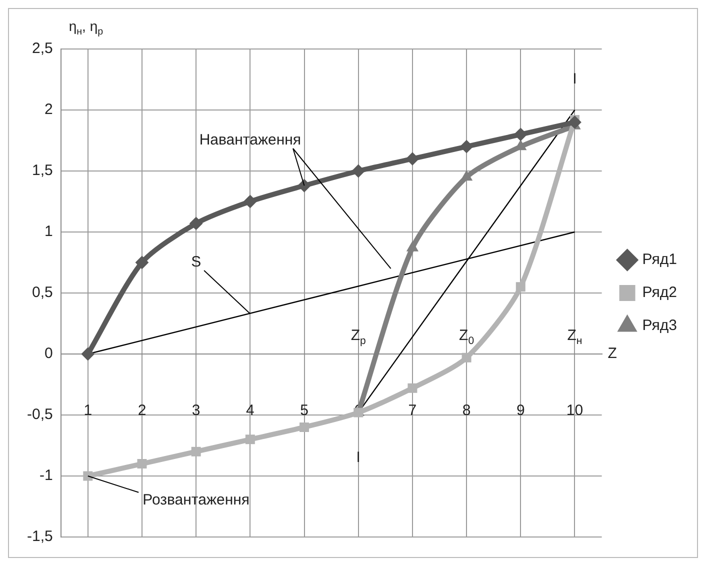 This screenshot has height=567, width=708. I want to click on x-tick-label: 7, so click(412, 411).